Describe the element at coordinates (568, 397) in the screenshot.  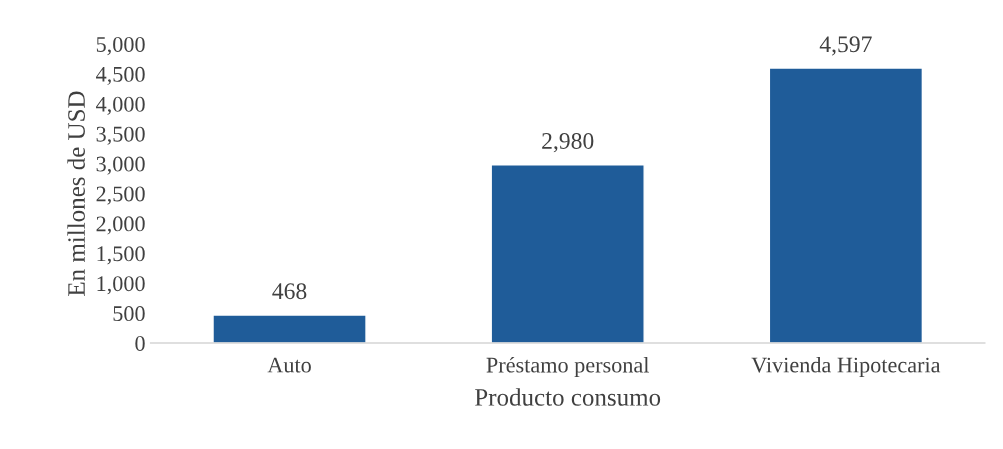
I see `x-axis-title: Producto consumo` at that location.